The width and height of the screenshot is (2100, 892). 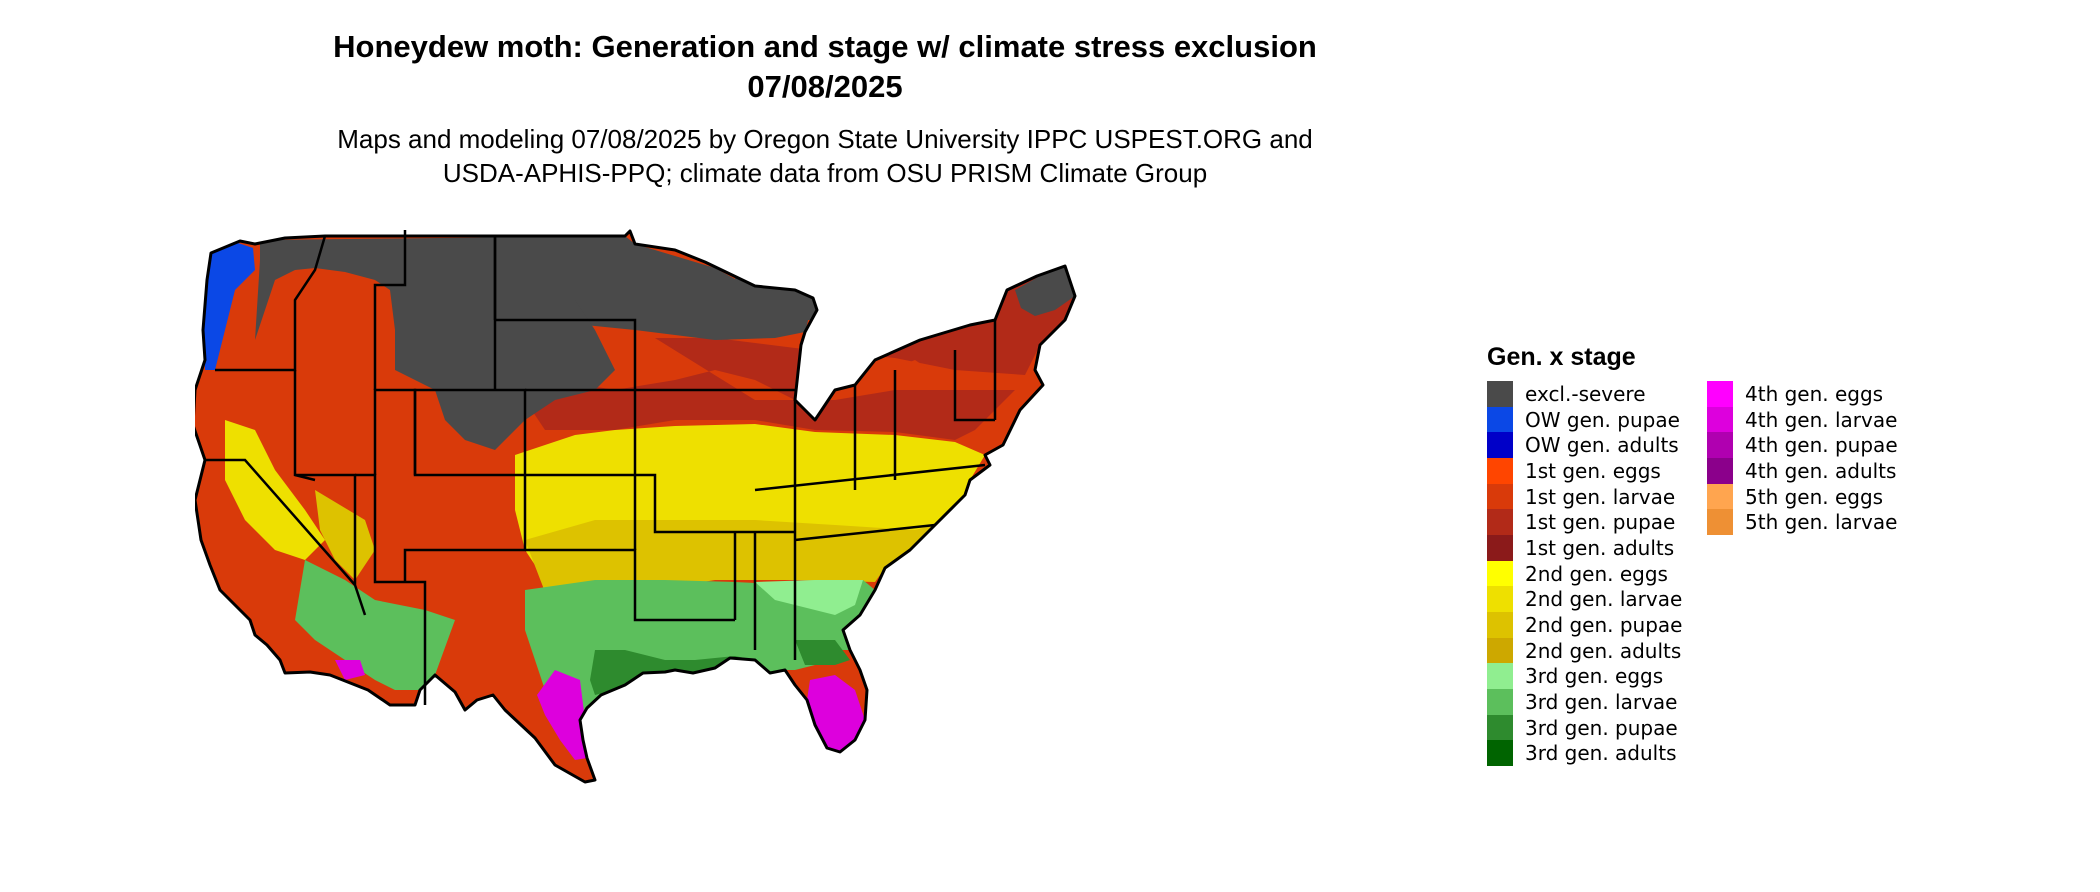 I want to click on legend-label: 2nd gen. adults, so click(x=1603, y=650).